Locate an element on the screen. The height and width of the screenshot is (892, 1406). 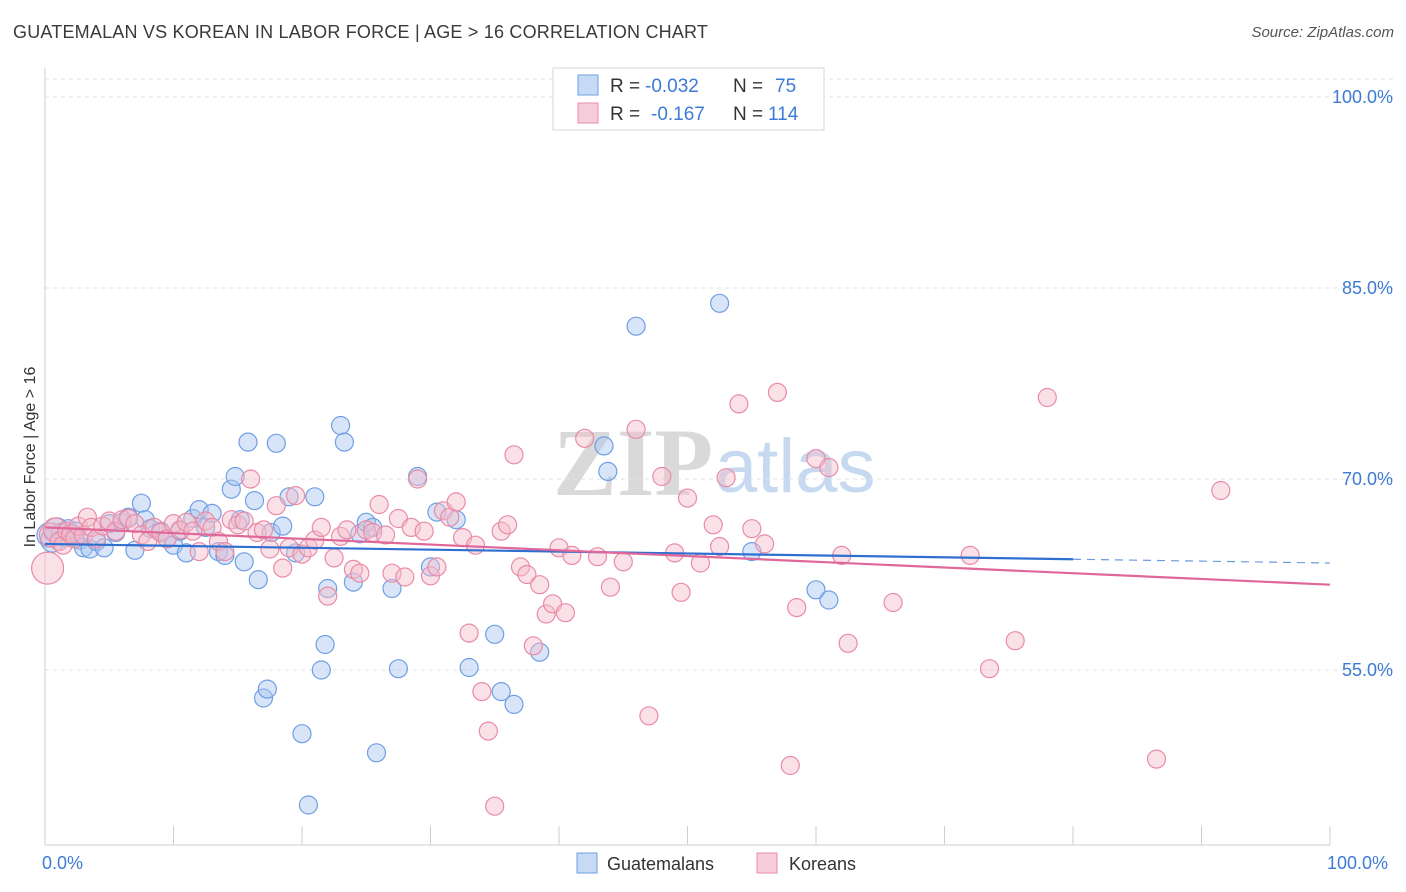
stats-r-label-guatemalans: R = is located at coordinates (625, 86).